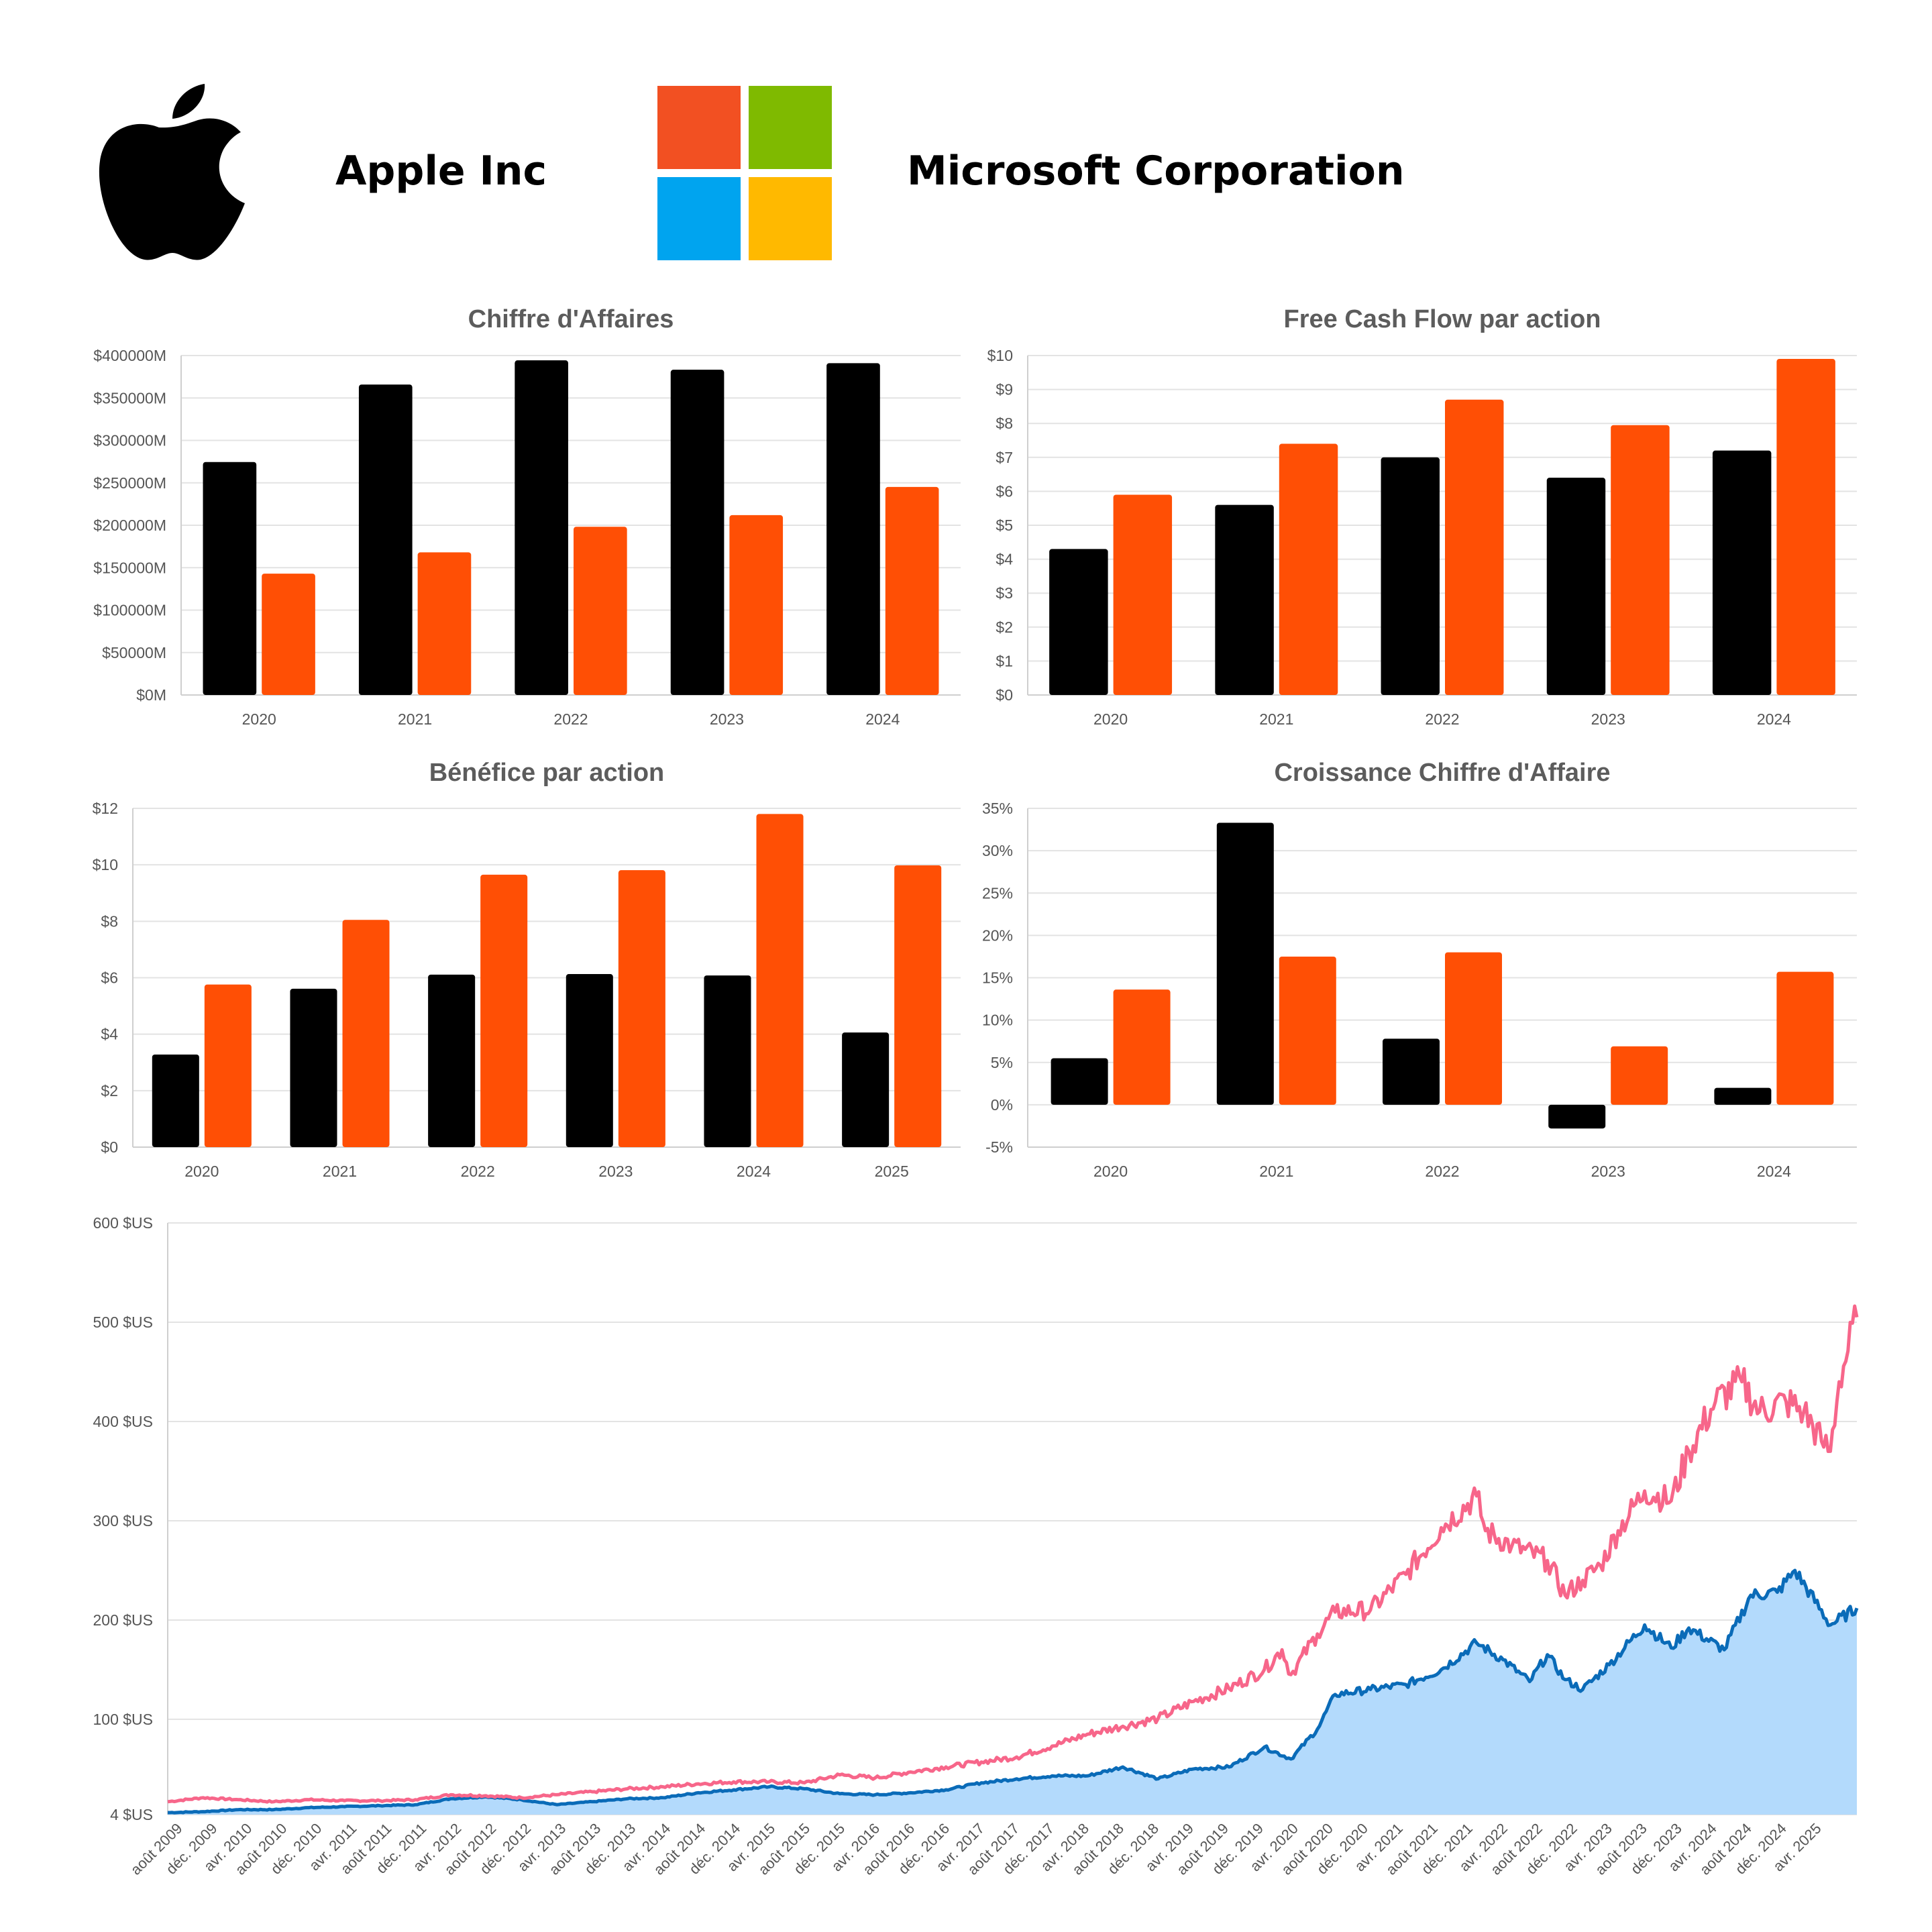 This screenshot has height=1932, width=1932. I want to click on y-tick-label: 35%, so click(997, 808).